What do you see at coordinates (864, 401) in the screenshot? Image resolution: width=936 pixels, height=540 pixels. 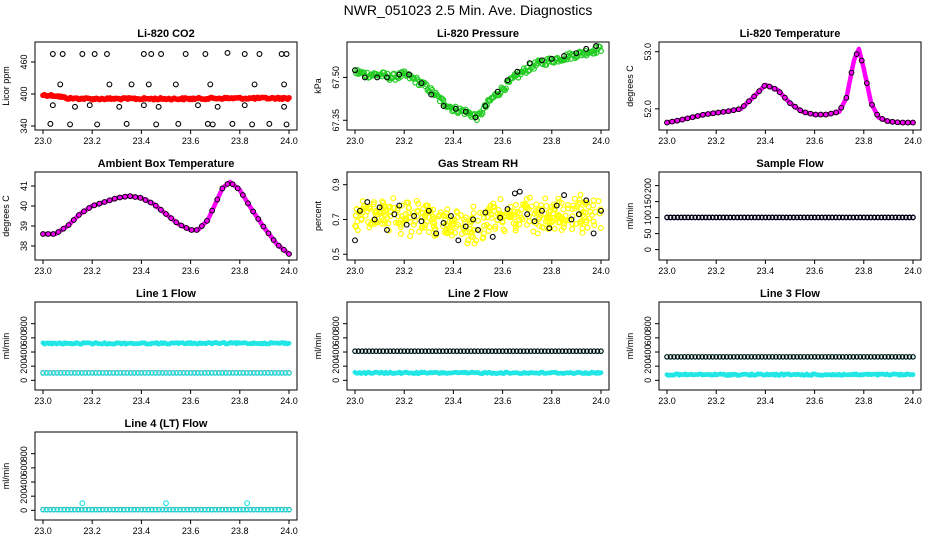 I see `x-tick-label: 23.8` at bounding box center [864, 401].